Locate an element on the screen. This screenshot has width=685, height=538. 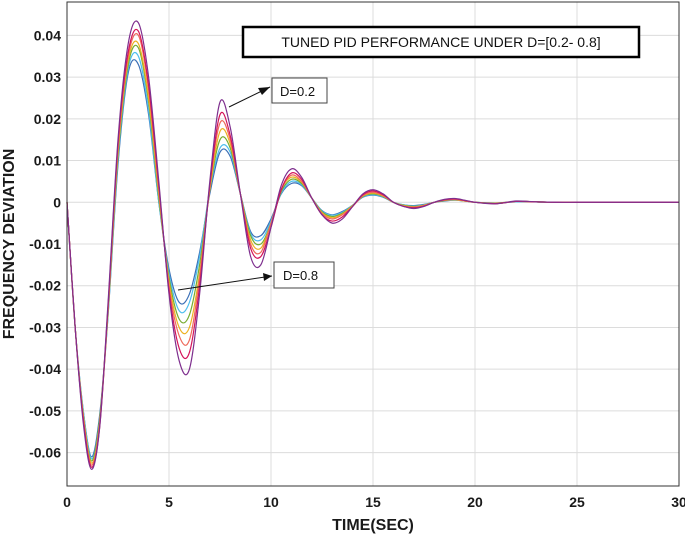
y-tick-label: -0.01 is located at coordinates (45, 244).